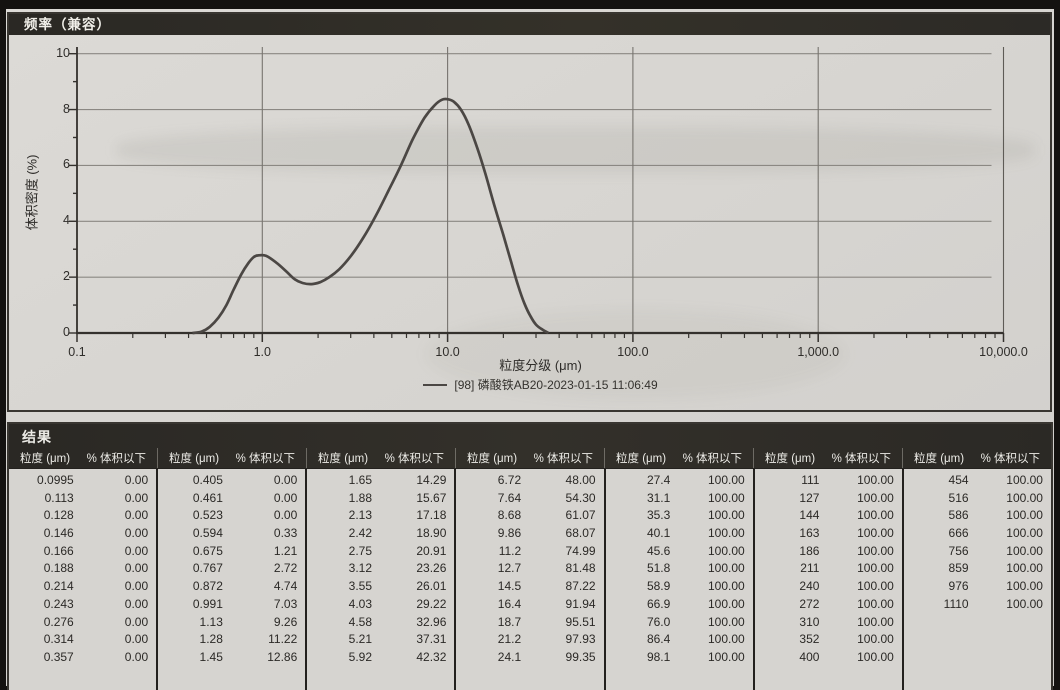  Describe the element at coordinates (380, 534) in the screenshot. I see `table-row: 2.42 18.90` at that location.